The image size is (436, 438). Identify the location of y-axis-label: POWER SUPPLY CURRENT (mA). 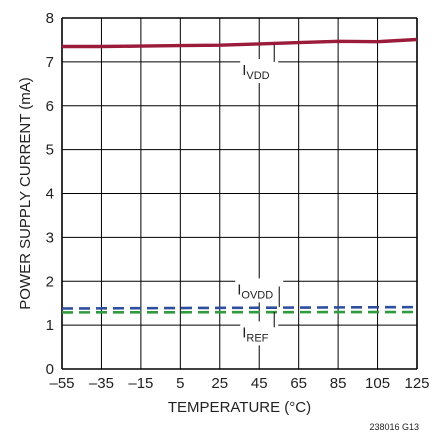
(25, 193).